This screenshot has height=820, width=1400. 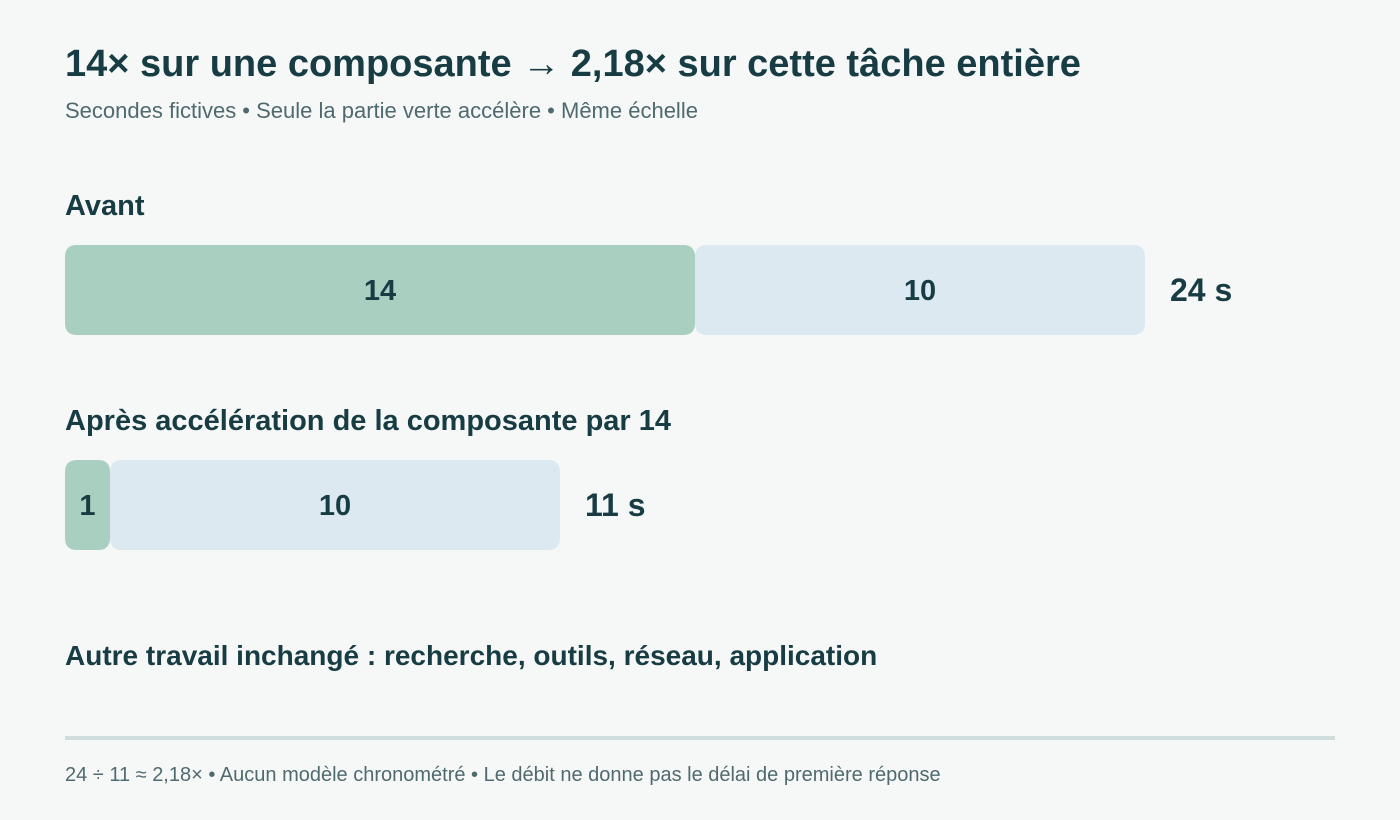 What do you see at coordinates (700, 738) in the screenshot?
I see `footer-divider` at bounding box center [700, 738].